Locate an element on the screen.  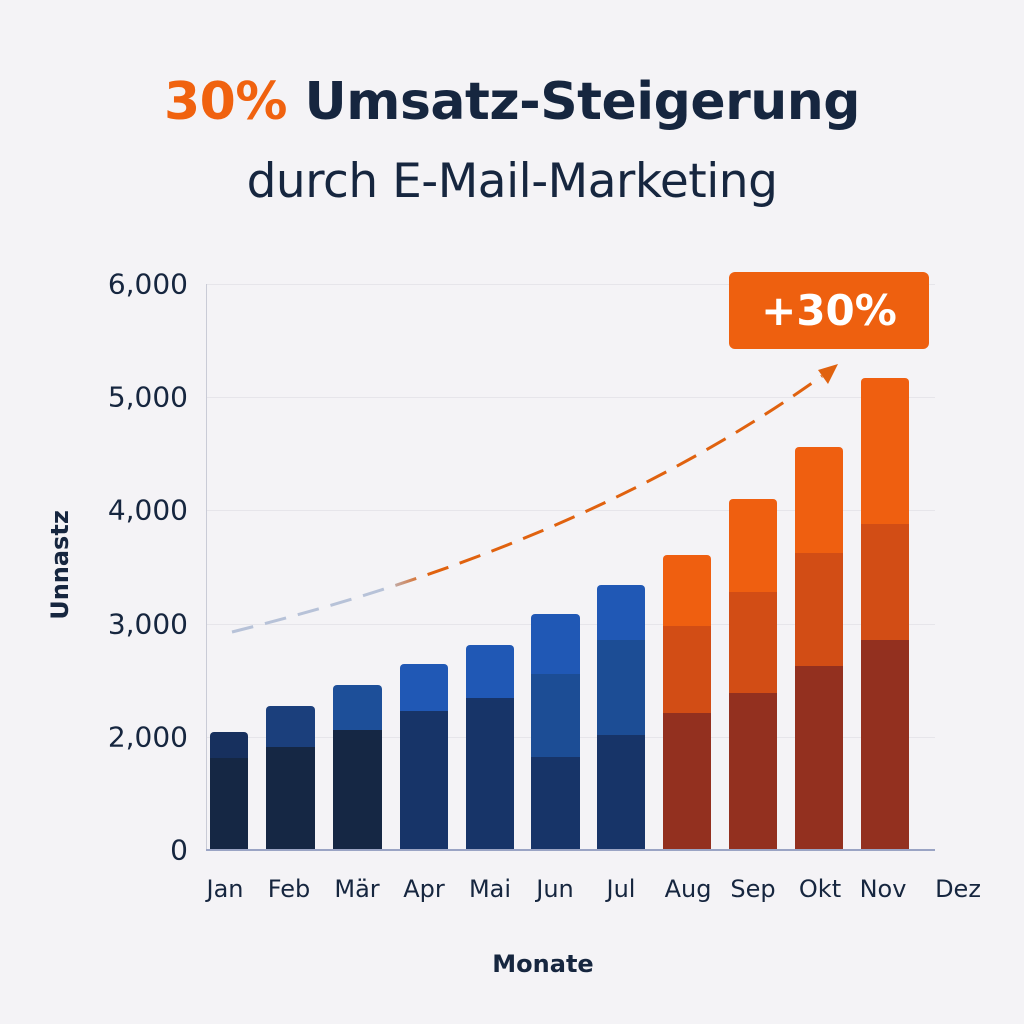
x-tick-label: Mär is located at coordinates (357, 889).